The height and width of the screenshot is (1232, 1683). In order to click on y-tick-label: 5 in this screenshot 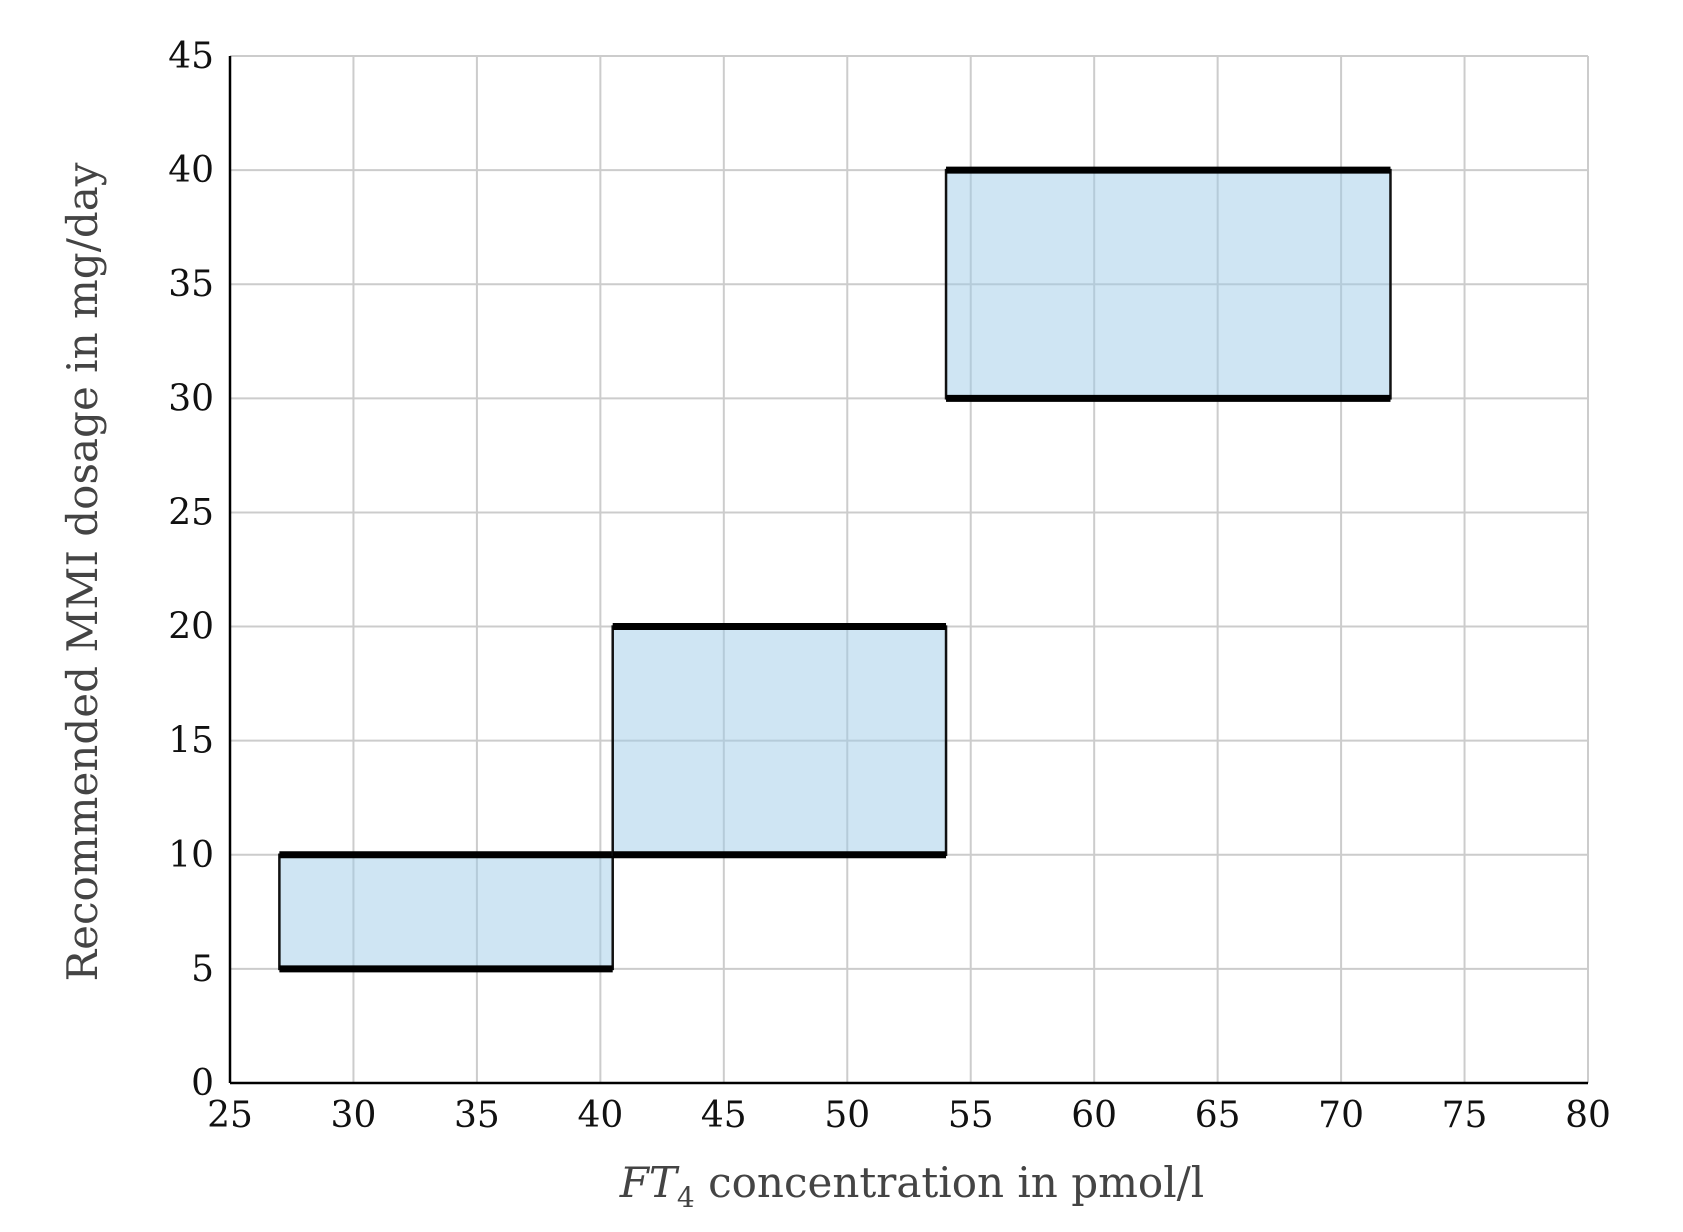, I will do `click(202, 969)`.